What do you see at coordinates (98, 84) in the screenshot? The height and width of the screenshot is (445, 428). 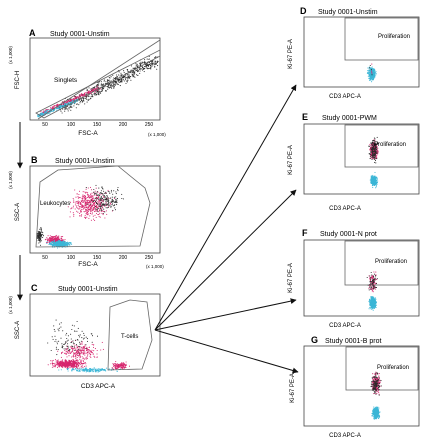 I see `panel-a-singlets-gate` at bounding box center [98, 84].